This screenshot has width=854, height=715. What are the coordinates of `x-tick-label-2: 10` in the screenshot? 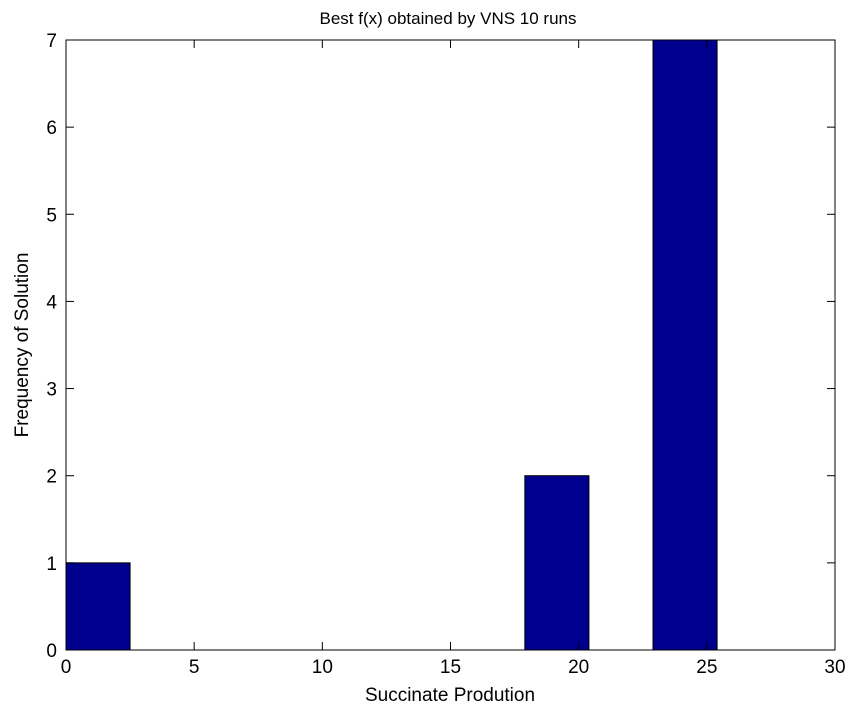 It's located at (322, 667).